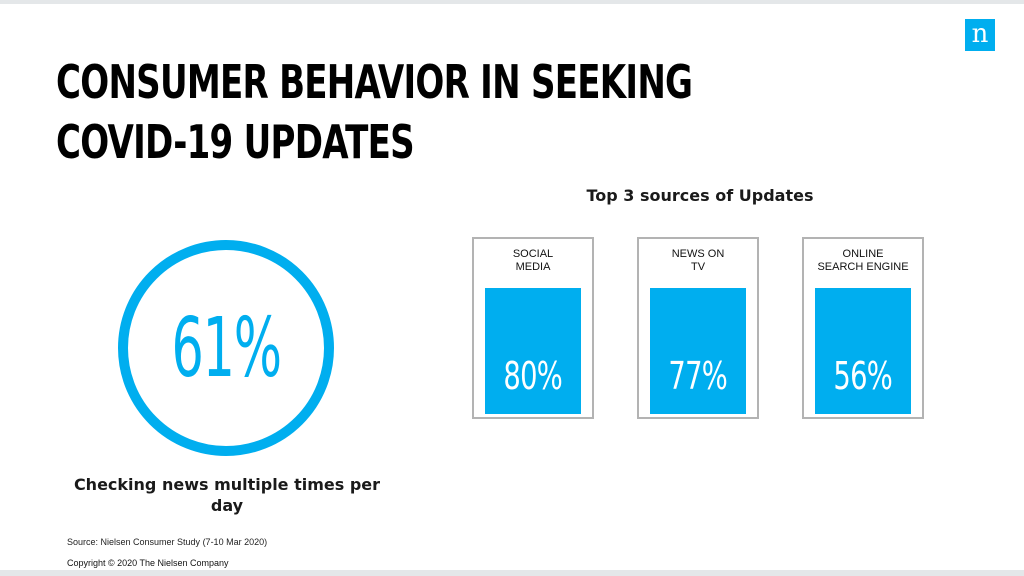 Image resolution: width=1024 pixels, height=576 pixels. I want to click on source-card-1: SOCIAL MEDIA 80%, so click(533, 328).